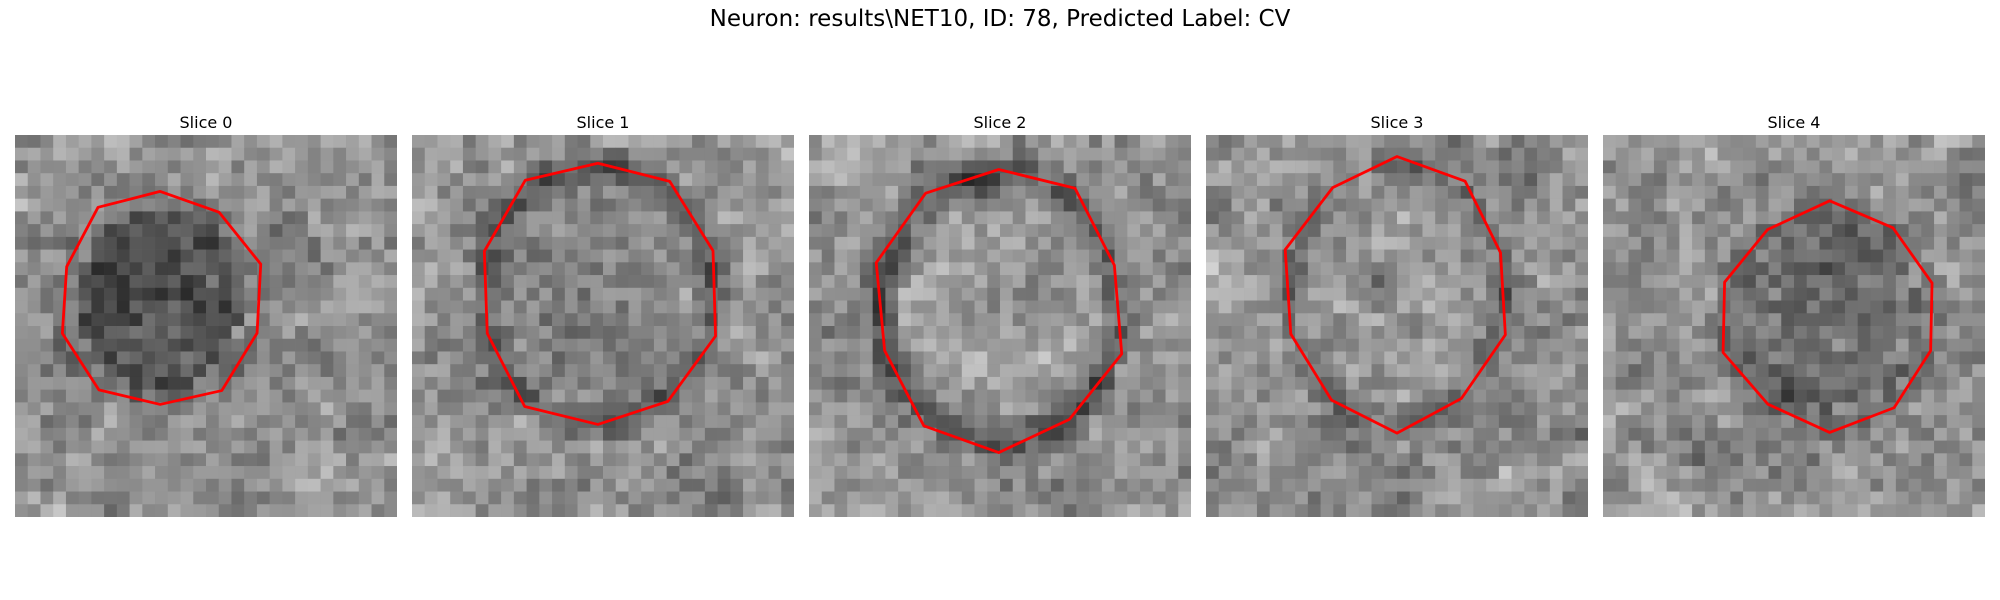  I want to click on slice-panel-1: Slice 1, so click(603, 314).